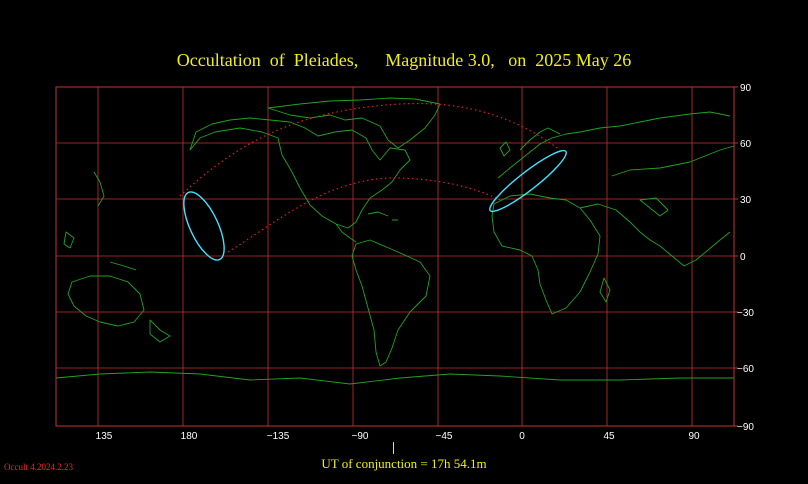 This screenshot has width=808, height=484. I want to click on conjunction-time: UT of conjunction = 17h 54.1m, so click(404, 463).